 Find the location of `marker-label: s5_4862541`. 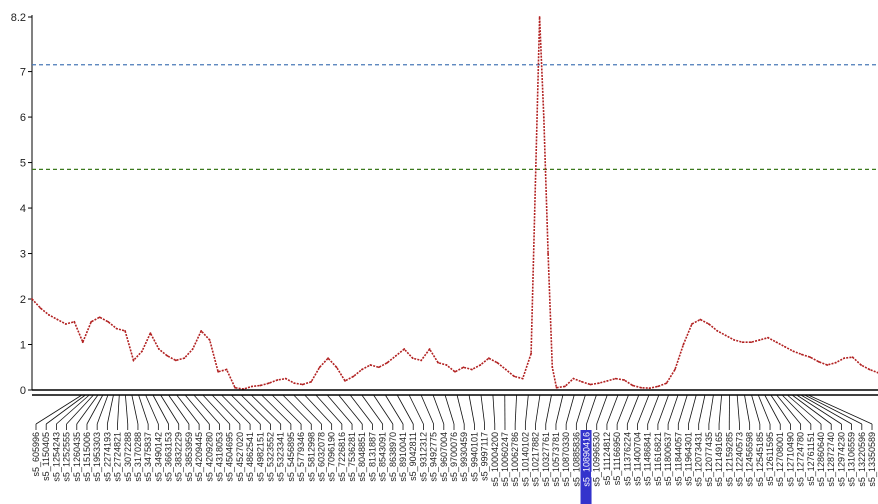

marker-label: s5_4862541 is located at coordinates (250, 457).